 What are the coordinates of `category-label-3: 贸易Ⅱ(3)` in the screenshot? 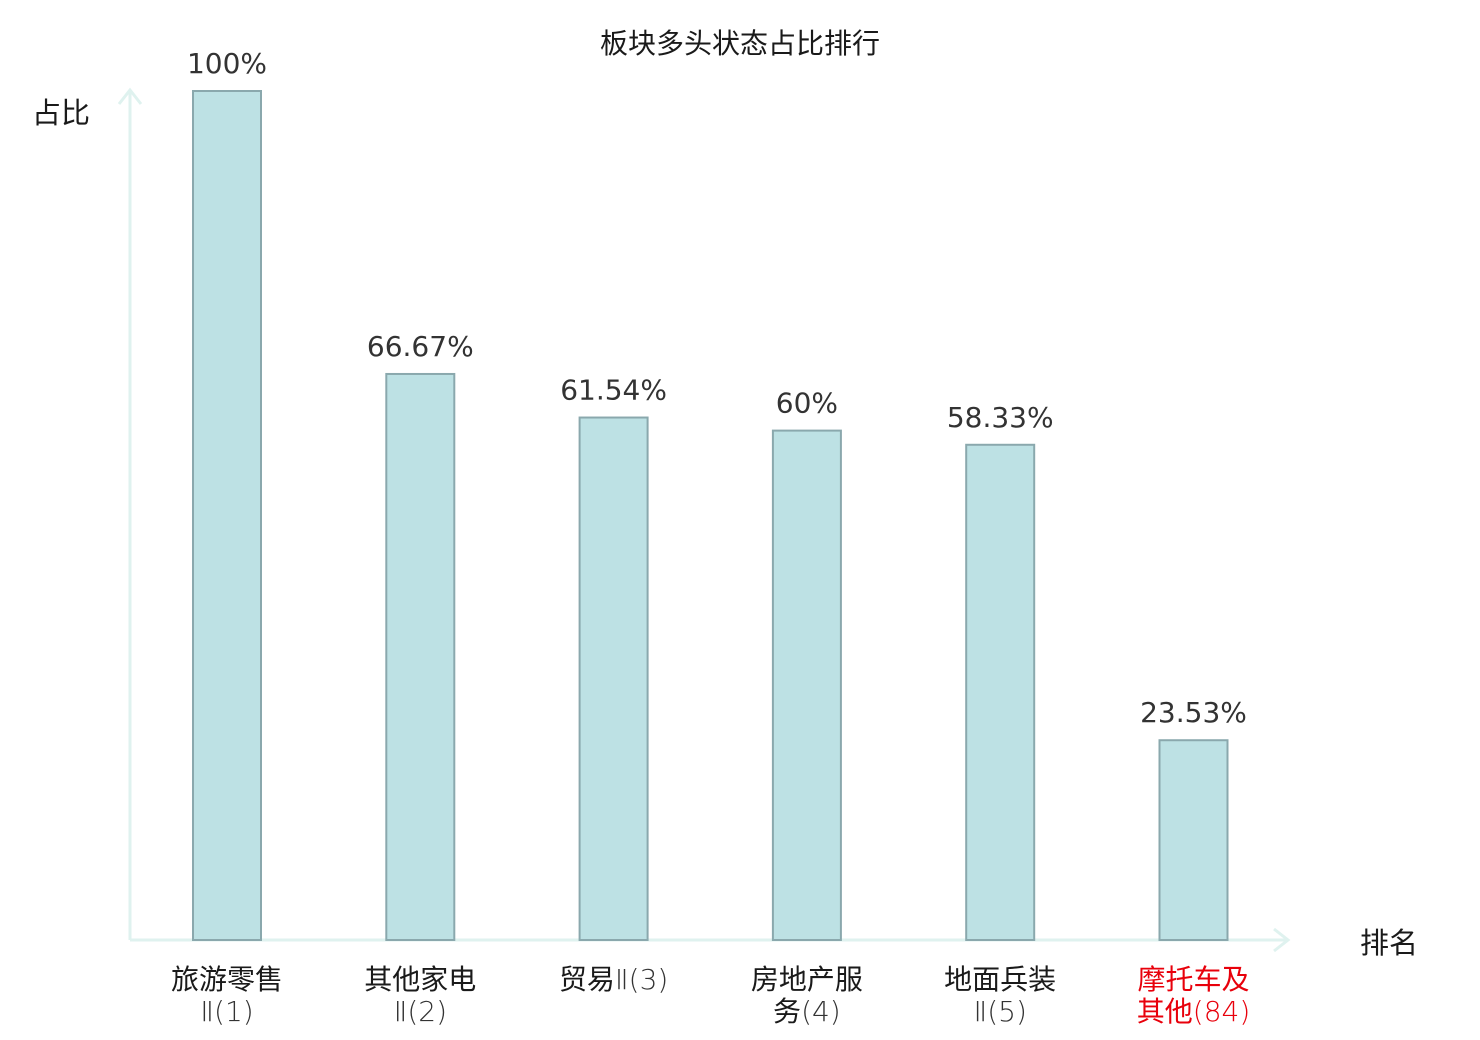 It's located at (614, 980).